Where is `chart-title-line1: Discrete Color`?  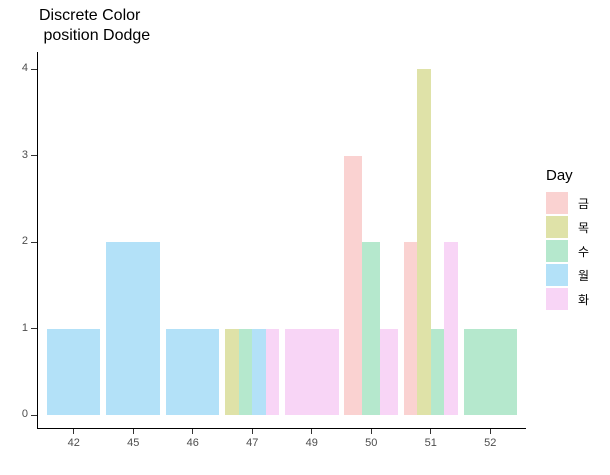 chart-title-line1: Discrete Color is located at coordinates (90, 15).